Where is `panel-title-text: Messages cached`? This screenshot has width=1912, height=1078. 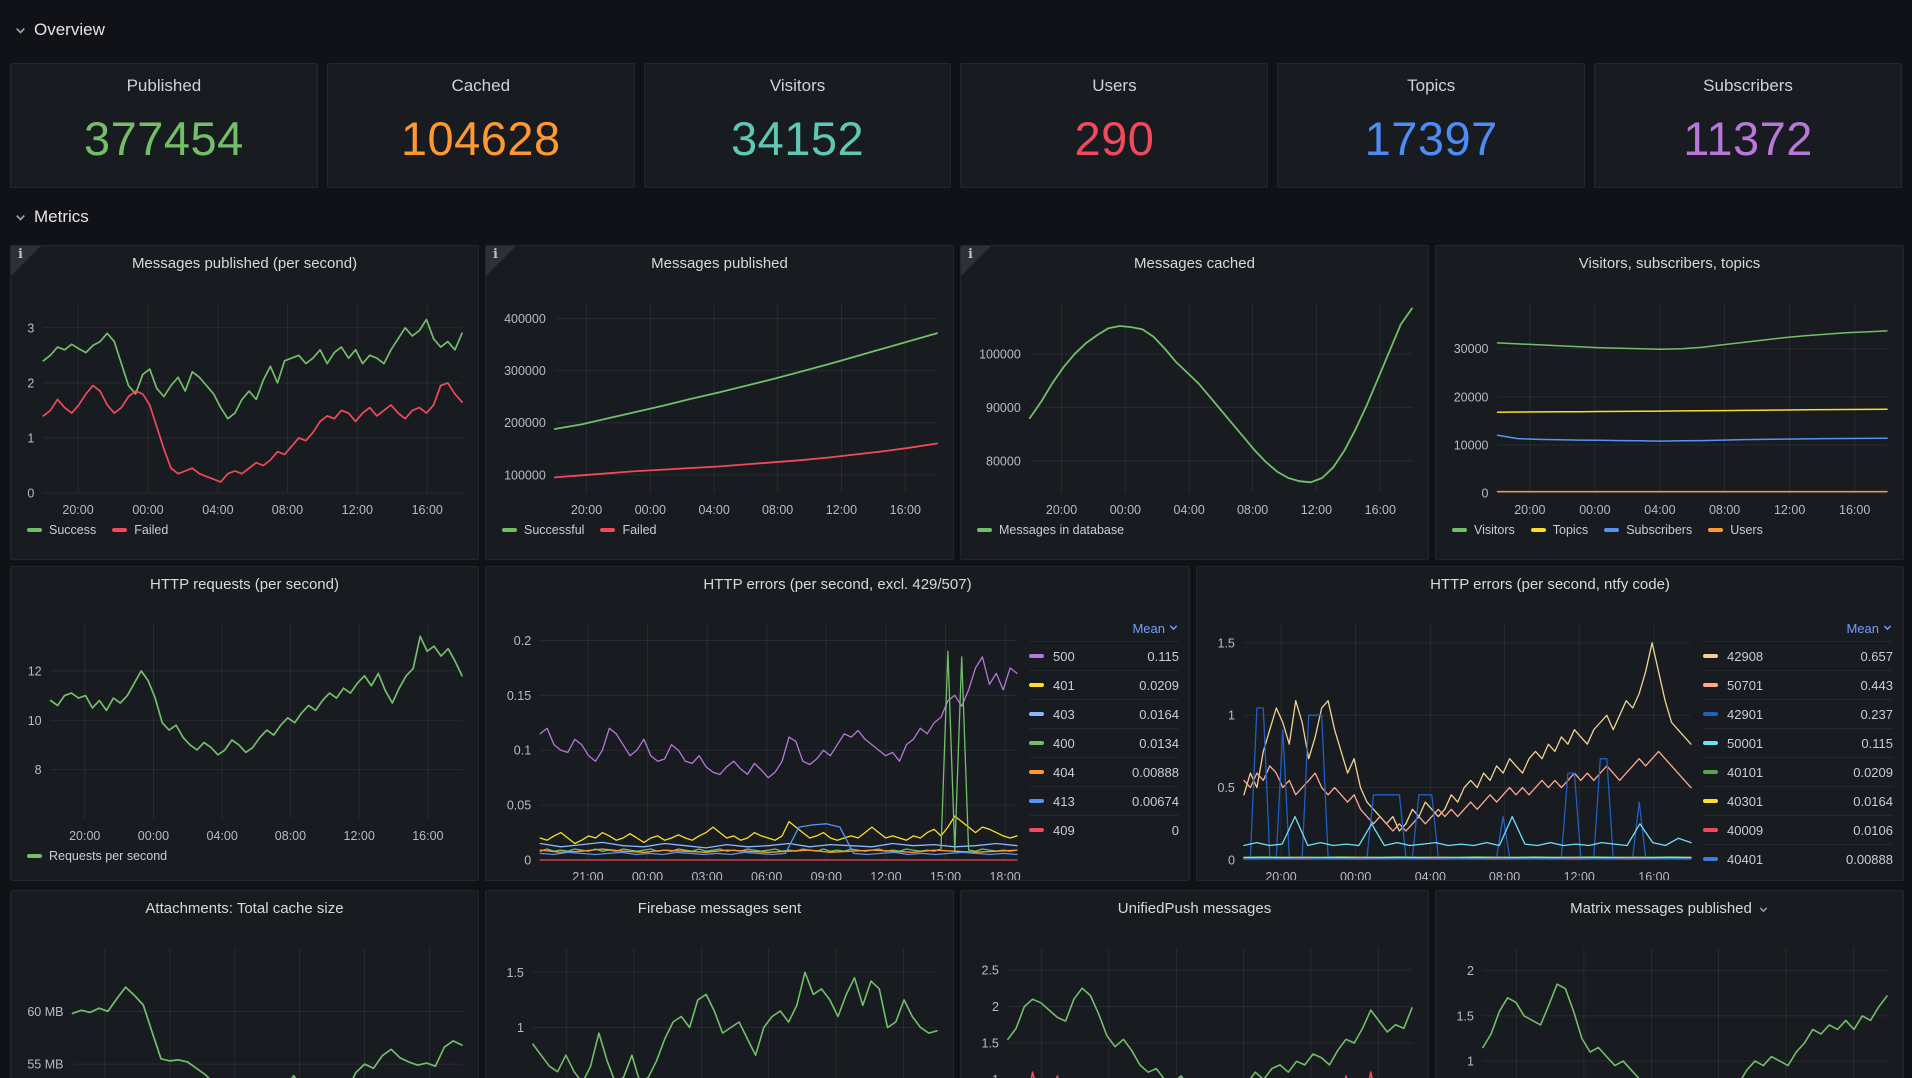
panel-title-text: Messages cached is located at coordinates (1194, 263).